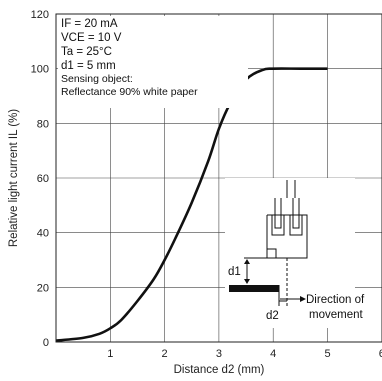 The width and height of the screenshot is (382, 381). Describe the element at coordinates (43, 179) in the screenshot. I see `y-tick-label: 60` at that location.